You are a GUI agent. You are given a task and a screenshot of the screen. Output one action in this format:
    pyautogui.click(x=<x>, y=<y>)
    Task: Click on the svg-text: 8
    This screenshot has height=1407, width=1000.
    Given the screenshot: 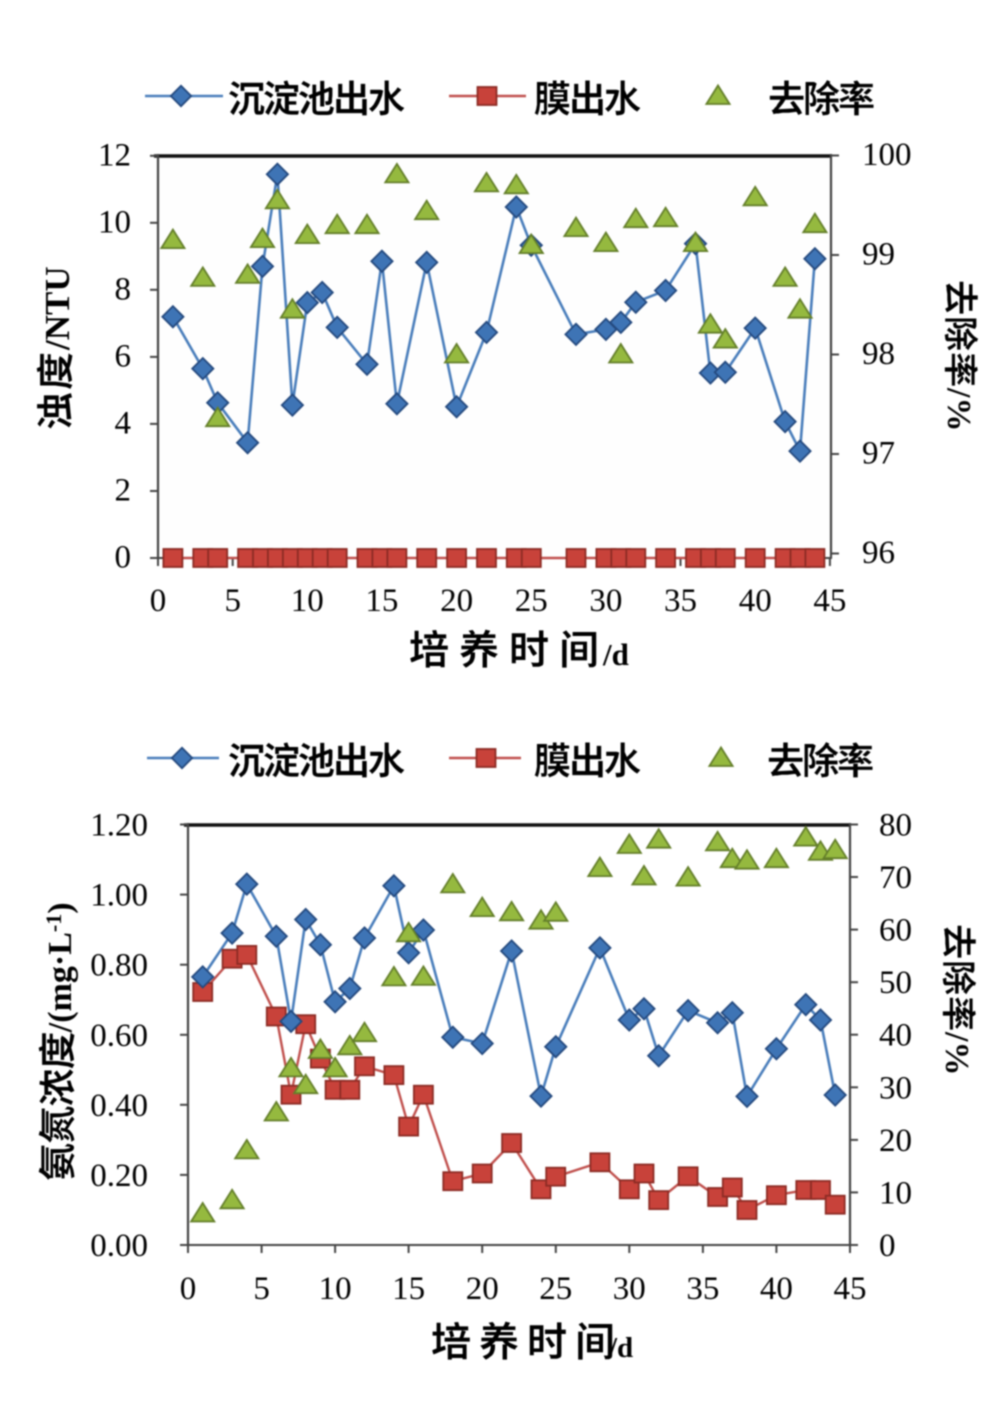 What is the action you would take?
    pyautogui.click(x=123, y=289)
    